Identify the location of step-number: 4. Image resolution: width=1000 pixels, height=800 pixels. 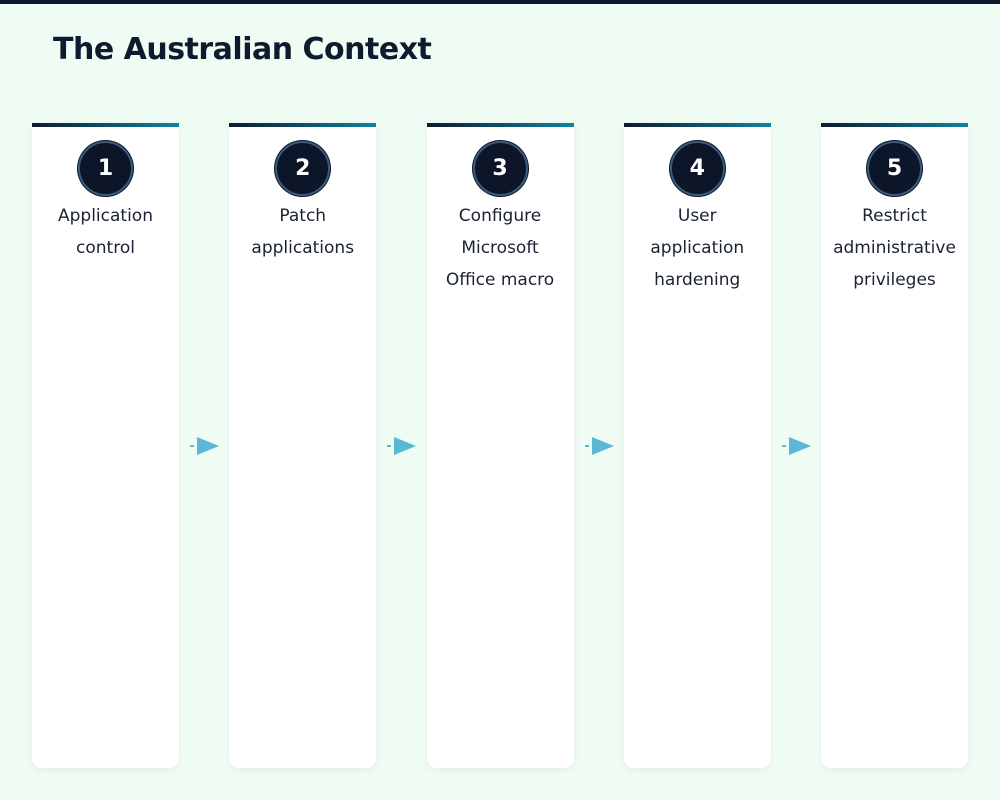
(697, 168).